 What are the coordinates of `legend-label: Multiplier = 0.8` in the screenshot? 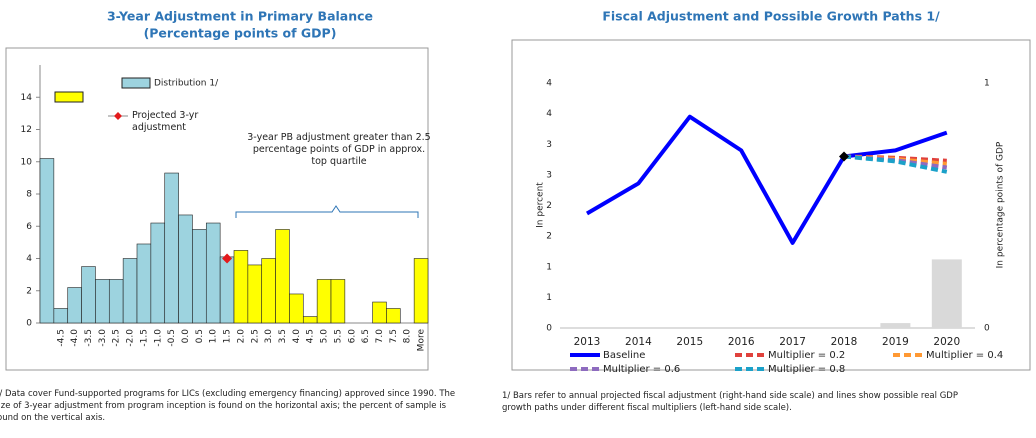 It's located at (806, 369).